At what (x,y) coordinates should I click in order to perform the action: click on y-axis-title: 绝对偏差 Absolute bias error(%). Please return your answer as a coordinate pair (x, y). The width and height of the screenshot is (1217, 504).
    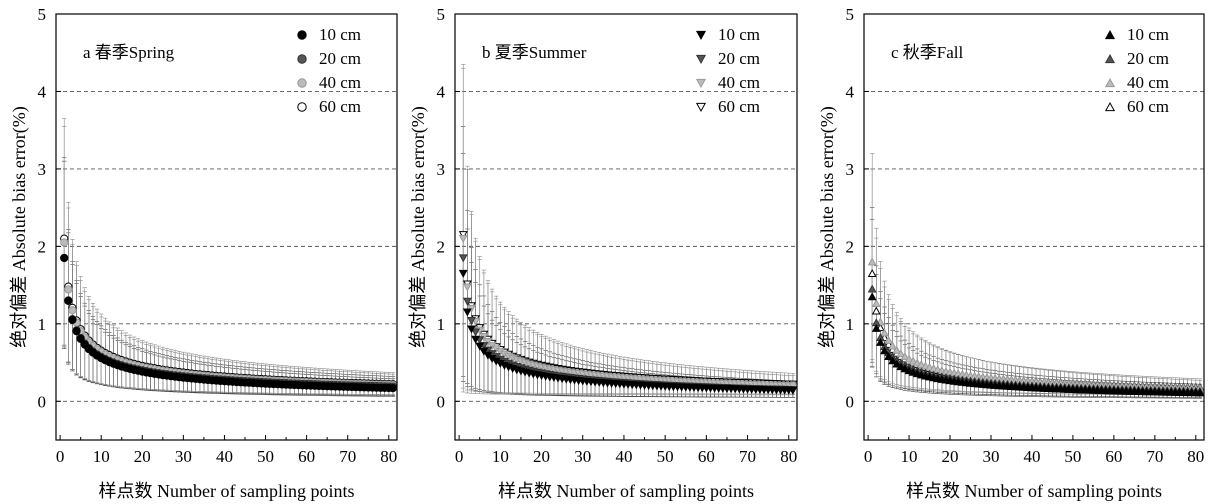
    Looking at the image, I should click on (418, 226).